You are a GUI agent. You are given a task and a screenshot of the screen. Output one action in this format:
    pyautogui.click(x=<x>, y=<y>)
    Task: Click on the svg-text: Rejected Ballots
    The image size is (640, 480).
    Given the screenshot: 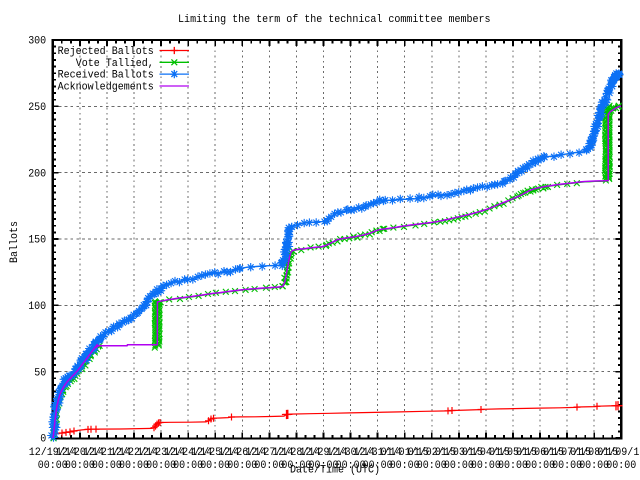 What is the action you would take?
    pyautogui.click(x=106, y=52)
    